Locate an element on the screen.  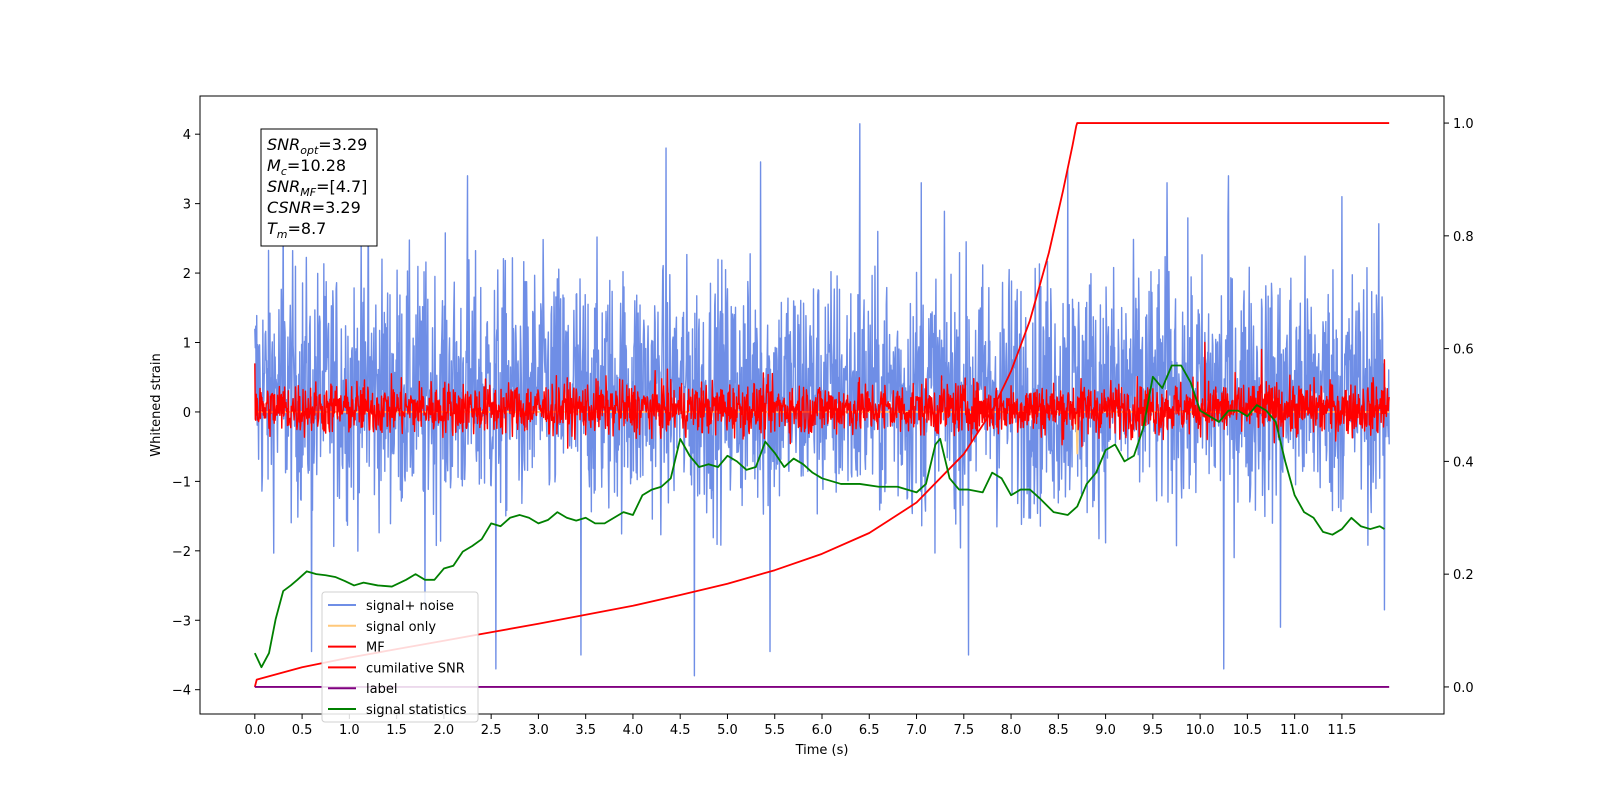
legend-frame is located at coordinates (400, 657).